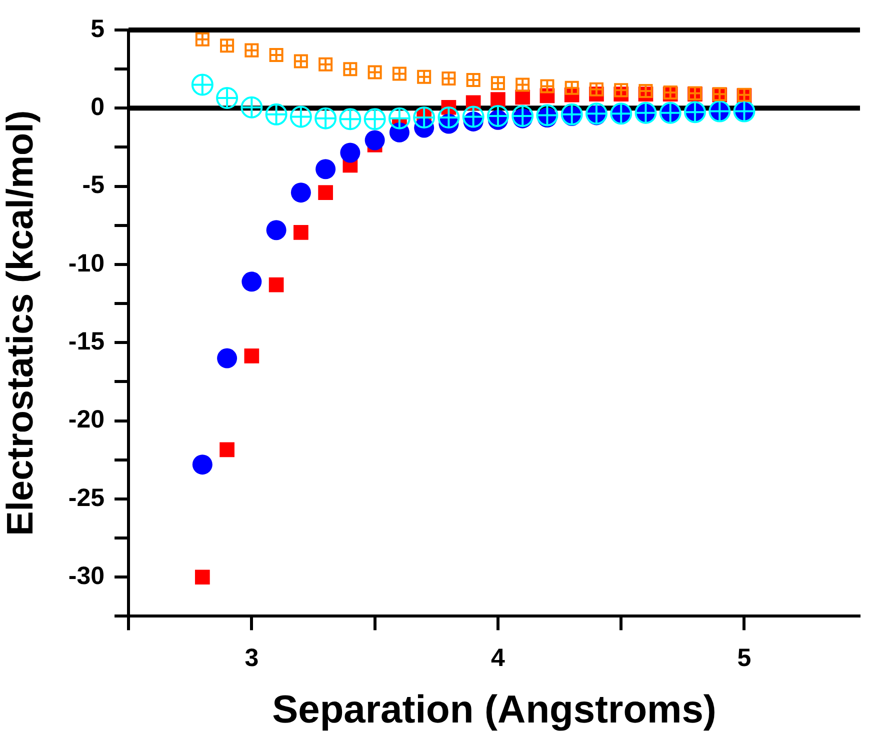 The image size is (872, 735). Describe the element at coordinates (744, 658) in the screenshot. I see `x-tick-label: 5` at that location.